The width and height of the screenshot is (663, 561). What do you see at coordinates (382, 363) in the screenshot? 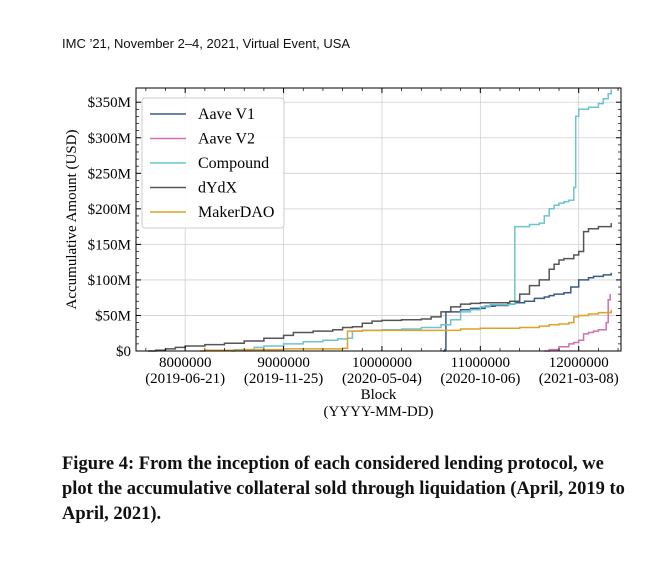
I see `x-tick-label: 10000000` at bounding box center [382, 363].